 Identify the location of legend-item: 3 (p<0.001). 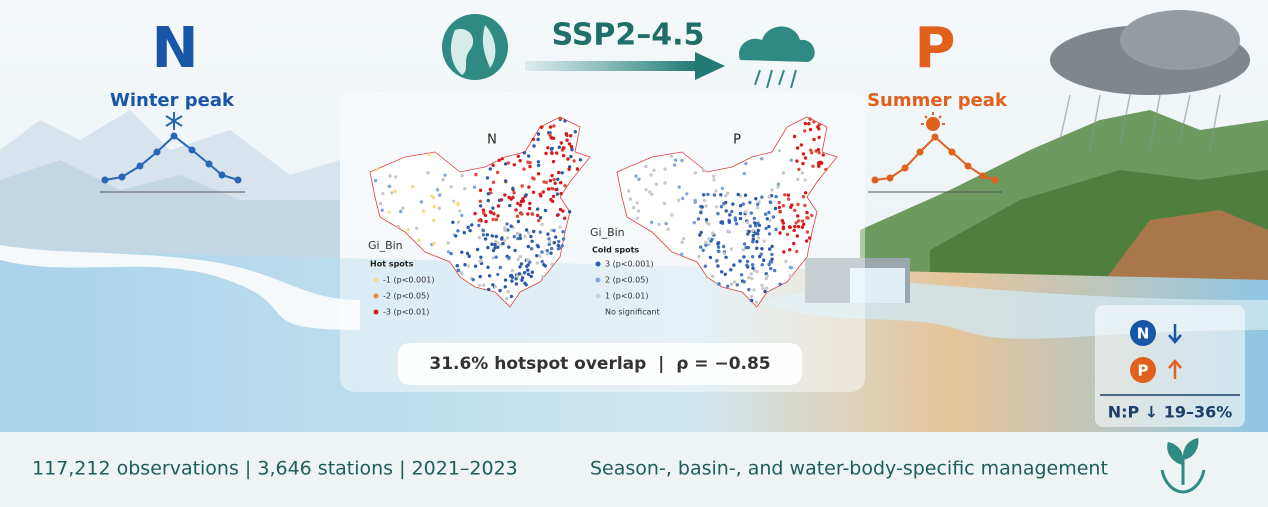
(629, 264).